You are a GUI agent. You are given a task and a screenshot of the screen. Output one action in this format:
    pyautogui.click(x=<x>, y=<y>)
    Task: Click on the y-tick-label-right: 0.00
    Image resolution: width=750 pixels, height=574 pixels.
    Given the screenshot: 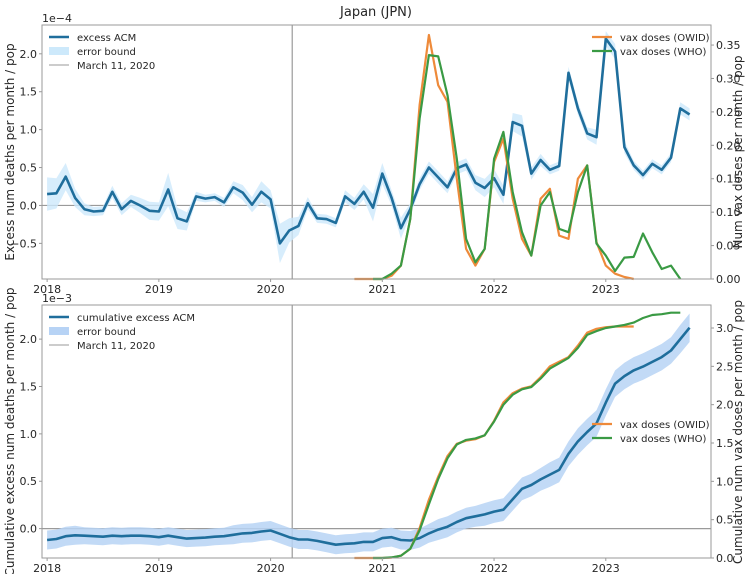 What is the action you would take?
    pyautogui.click(x=728, y=279)
    